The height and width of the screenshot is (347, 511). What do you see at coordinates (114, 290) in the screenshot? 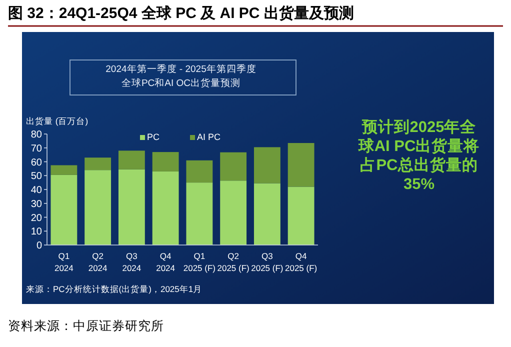
I see `source-note: 来源：PC分析统计数据(出货量)，2025年1月` at bounding box center [114, 290].